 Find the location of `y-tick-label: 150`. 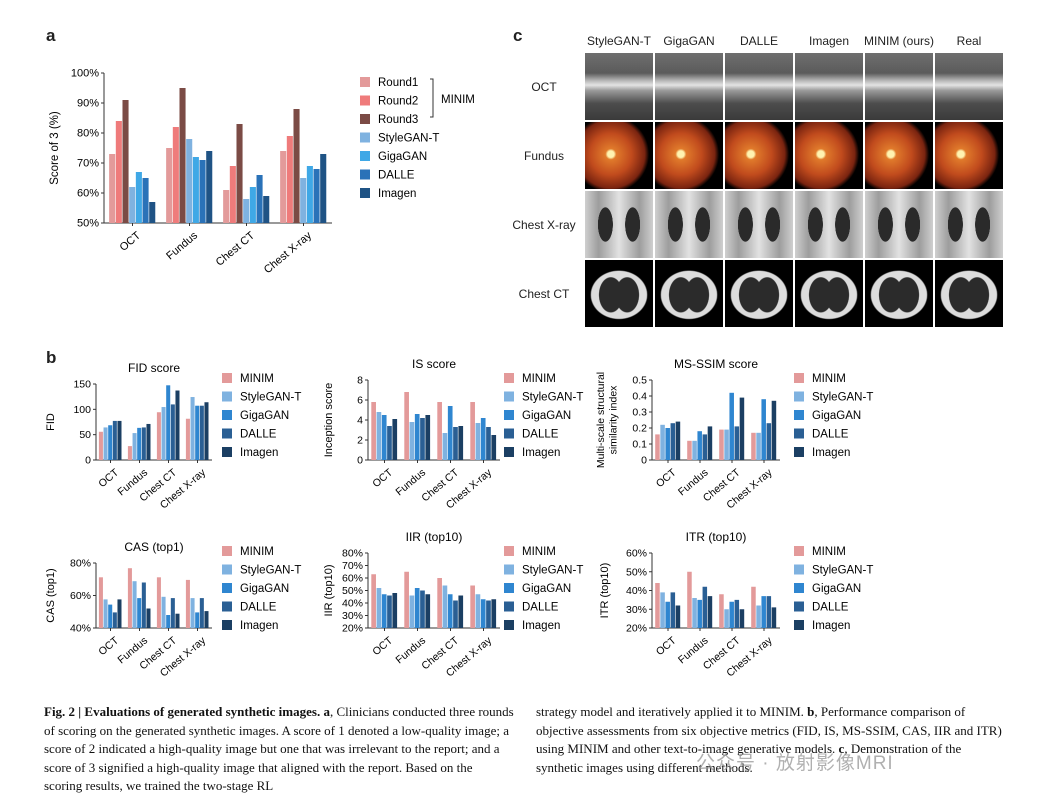

y-tick-label: 150 is located at coordinates (82, 385).